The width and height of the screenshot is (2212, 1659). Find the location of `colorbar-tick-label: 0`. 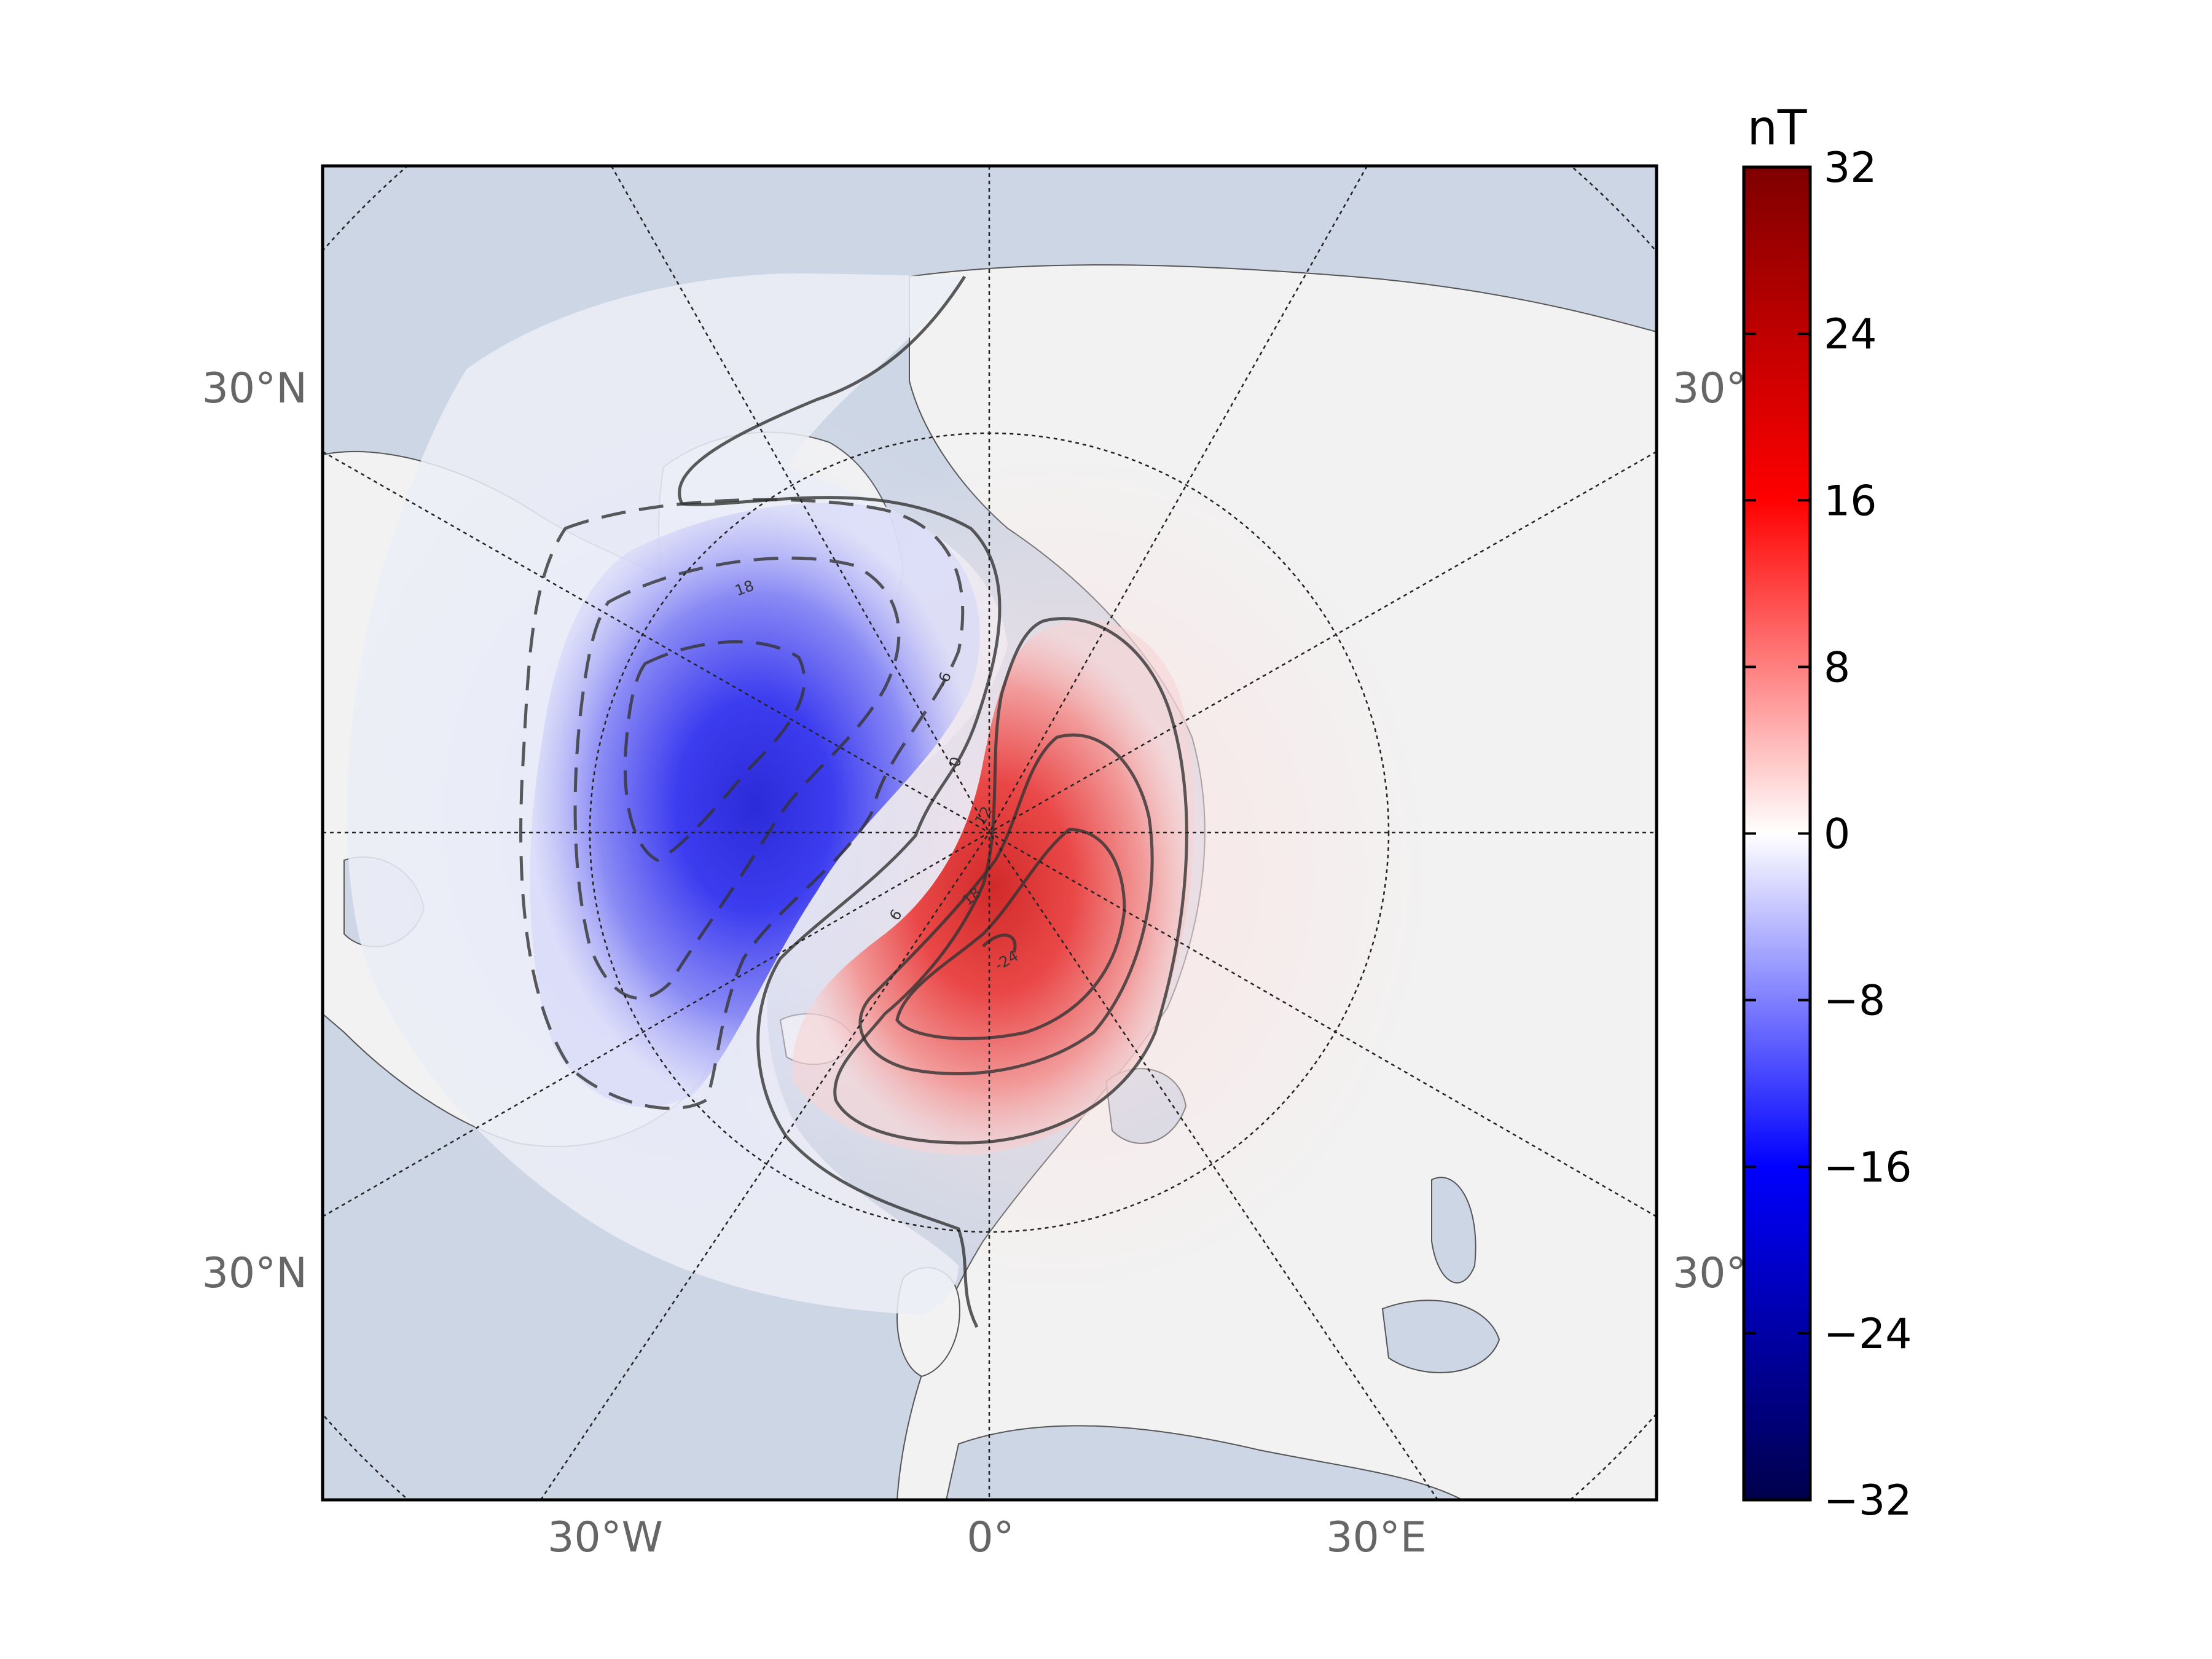

colorbar-tick-label: 0 is located at coordinates (1837, 834).